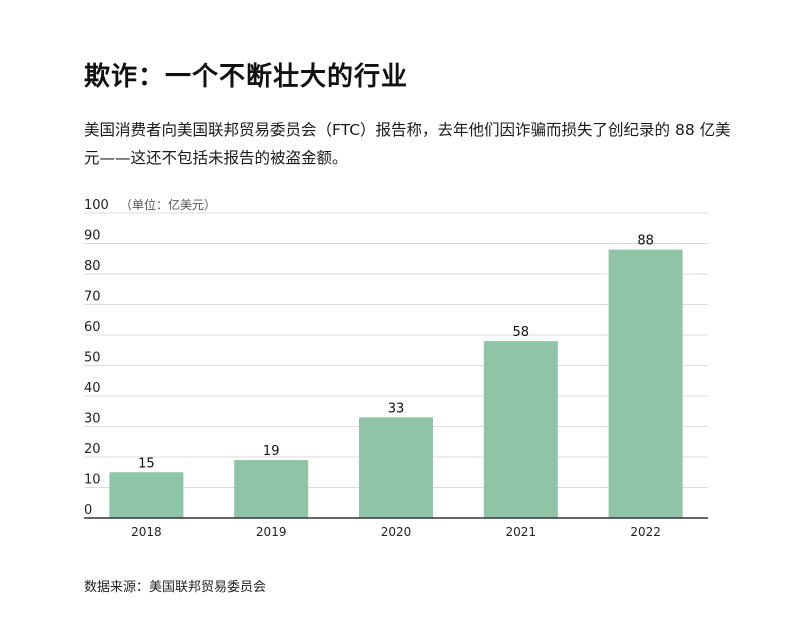  Describe the element at coordinates (92, 358) in the screenshot. I see `y-tick-label: 50` at that location.